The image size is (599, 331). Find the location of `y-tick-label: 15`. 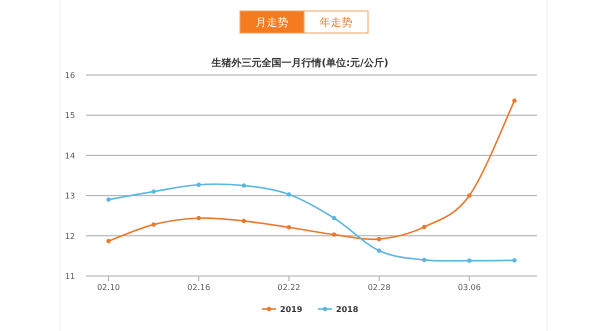

y-tick-label: 15 is located at coordinates (70, 115).